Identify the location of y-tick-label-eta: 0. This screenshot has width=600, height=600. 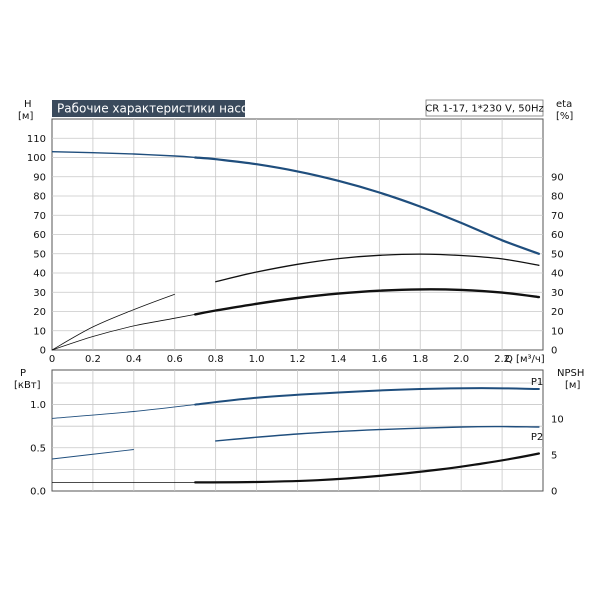
(554, 351).